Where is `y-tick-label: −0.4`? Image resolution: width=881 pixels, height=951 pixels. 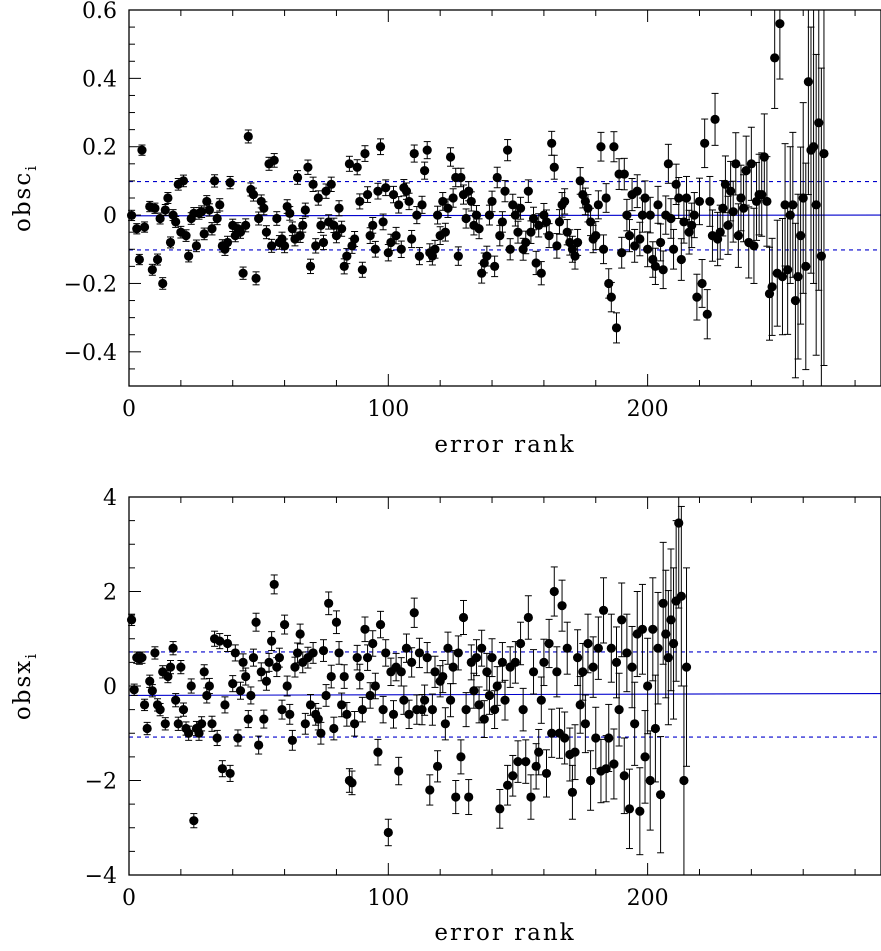
y-tick-label: −0.4 is located at coordinates (90, 353).